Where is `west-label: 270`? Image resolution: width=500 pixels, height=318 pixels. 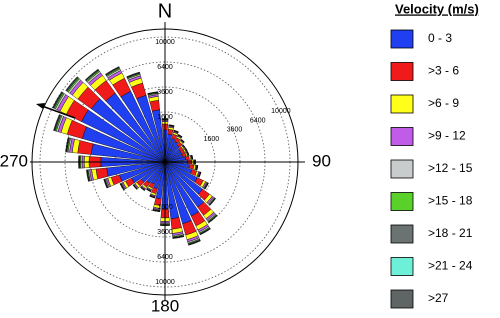 west-label: 270 is located at coordinates (14, 160).